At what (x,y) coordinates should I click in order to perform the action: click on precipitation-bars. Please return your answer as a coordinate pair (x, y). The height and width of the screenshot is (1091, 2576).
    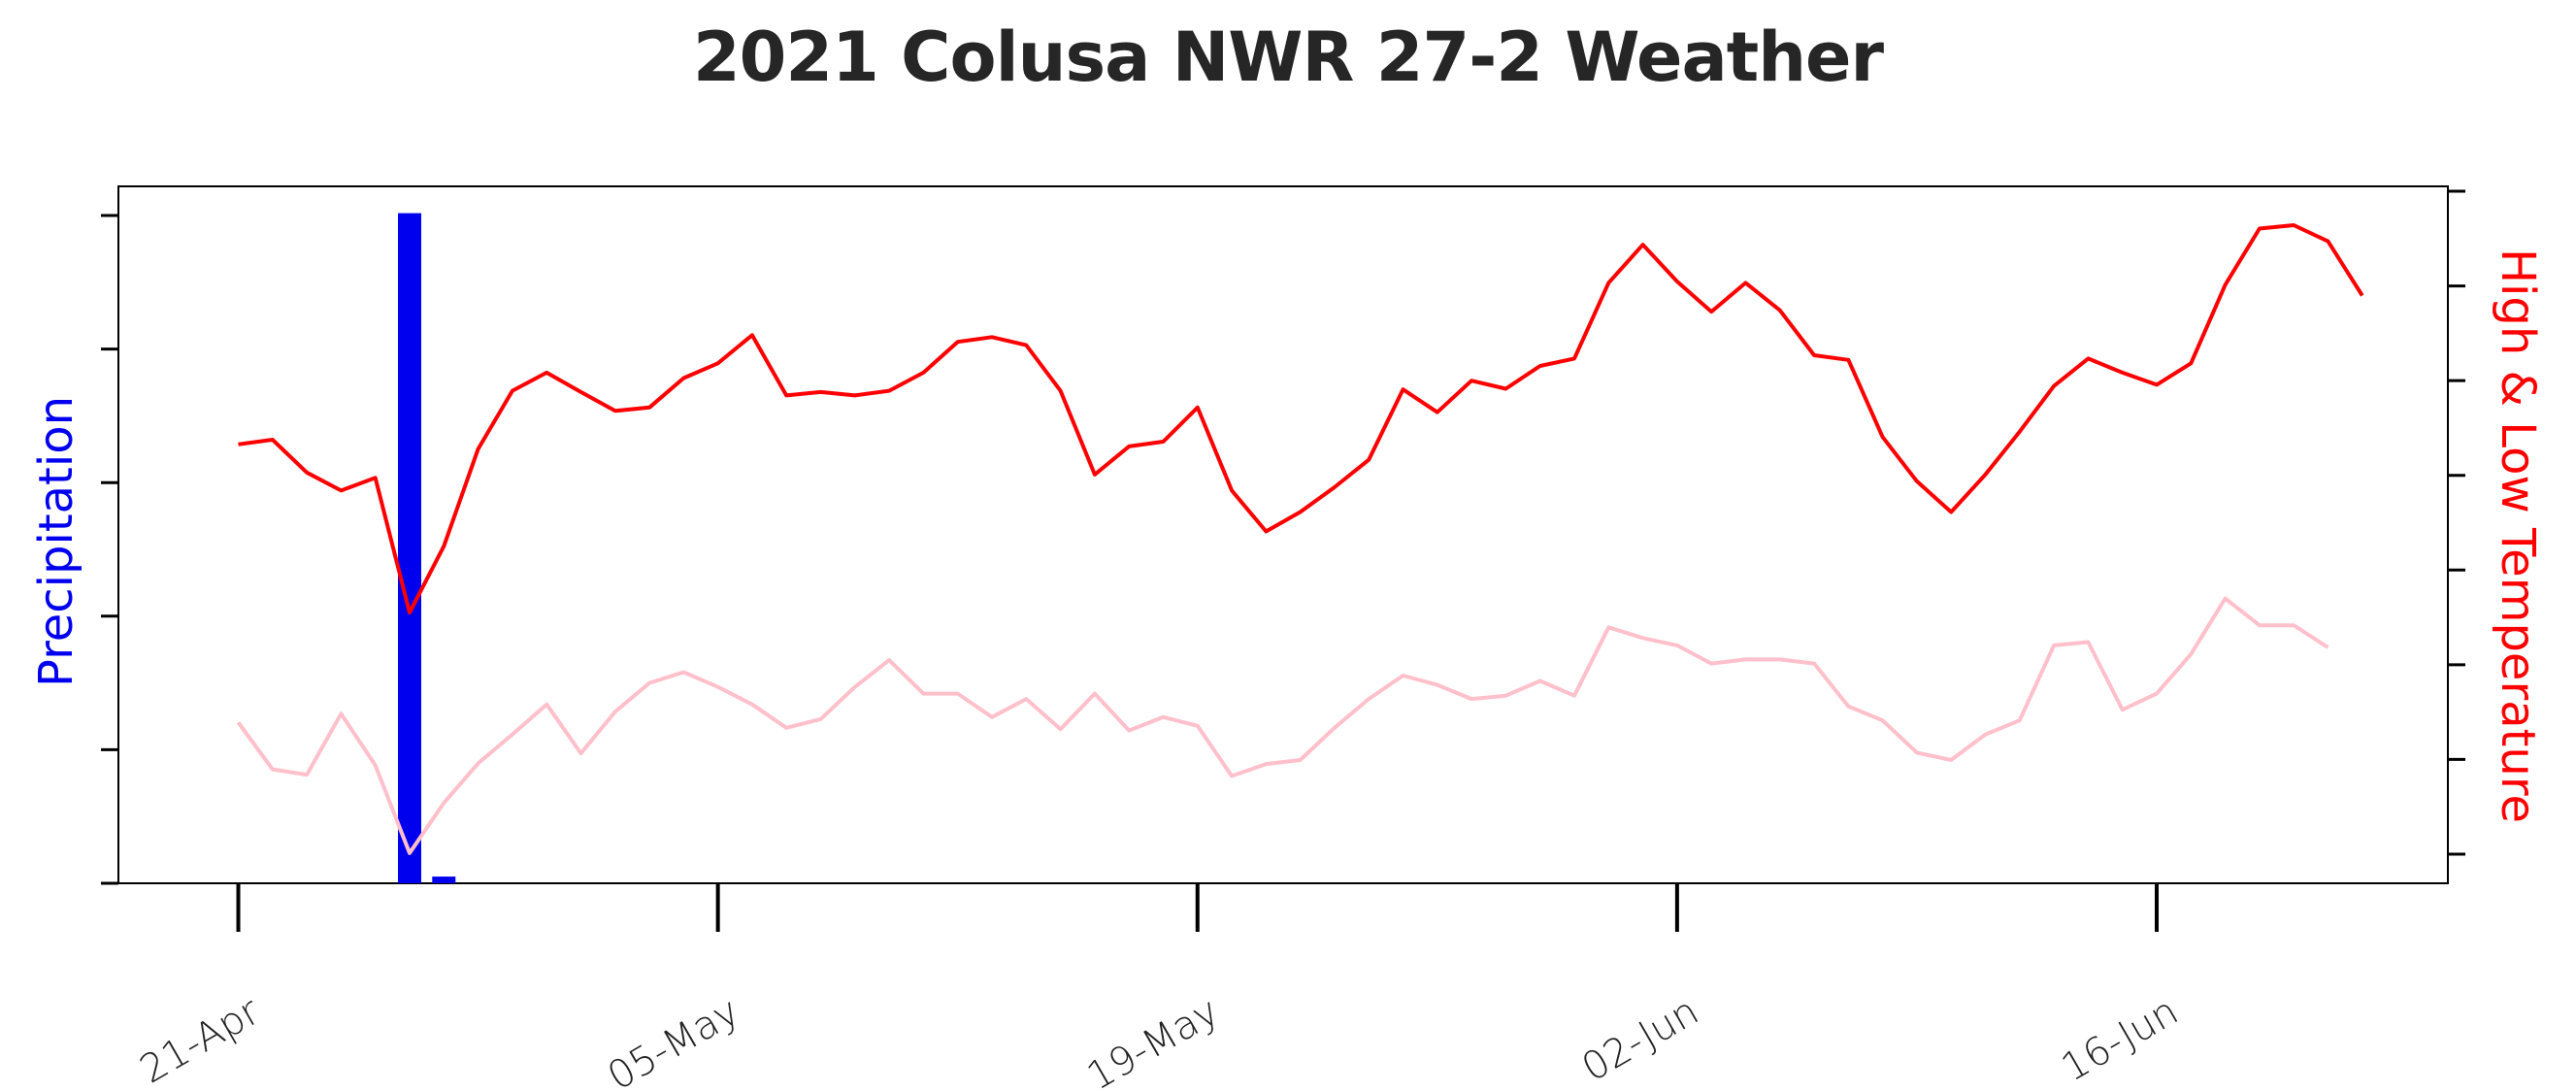
    Looking at the image, I should click on (427, 548).